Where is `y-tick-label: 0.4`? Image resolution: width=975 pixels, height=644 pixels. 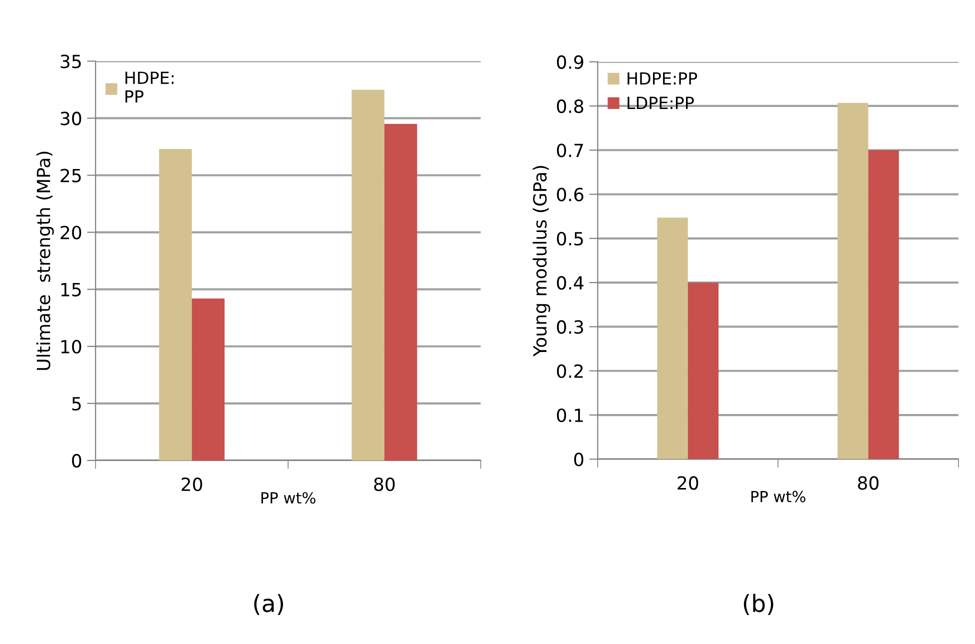 y-tick-label: 0.4 is located at coordinates (570, 283).